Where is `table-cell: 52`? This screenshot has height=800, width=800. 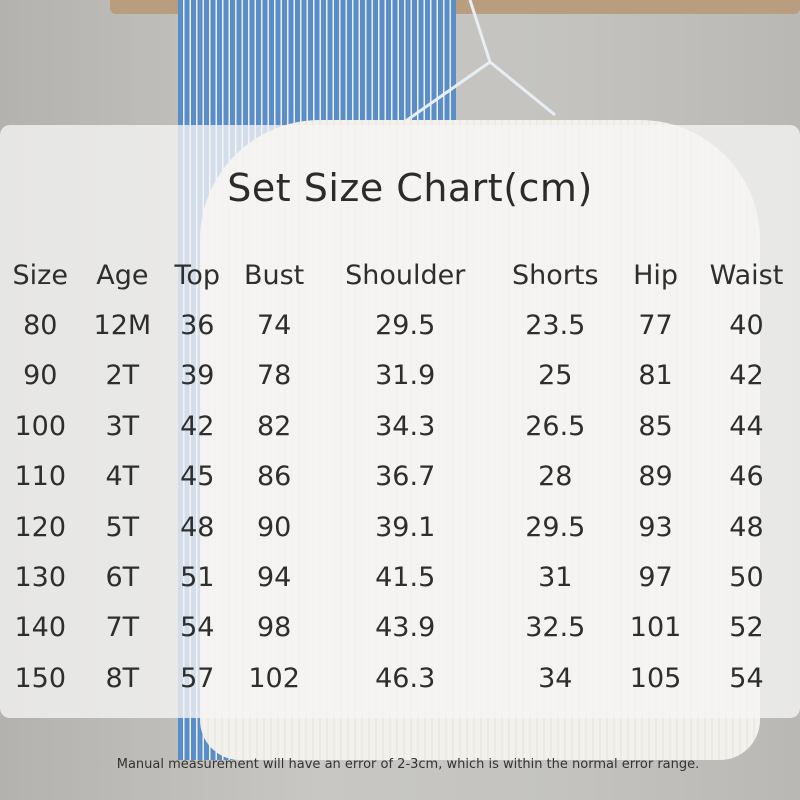 table-cell: 52 is located at coordinates (746, 628).